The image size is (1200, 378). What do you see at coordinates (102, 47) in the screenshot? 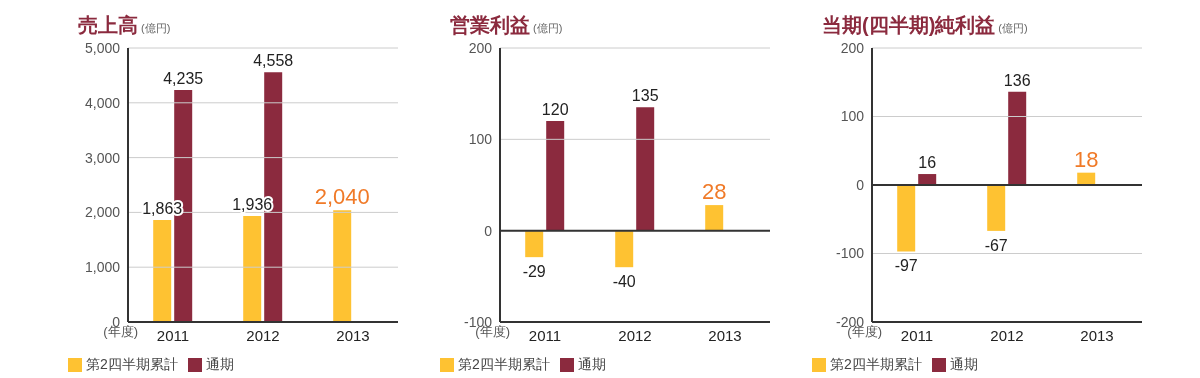
I see `y-tick-label: 5,000` at bounding box center [102, 47].